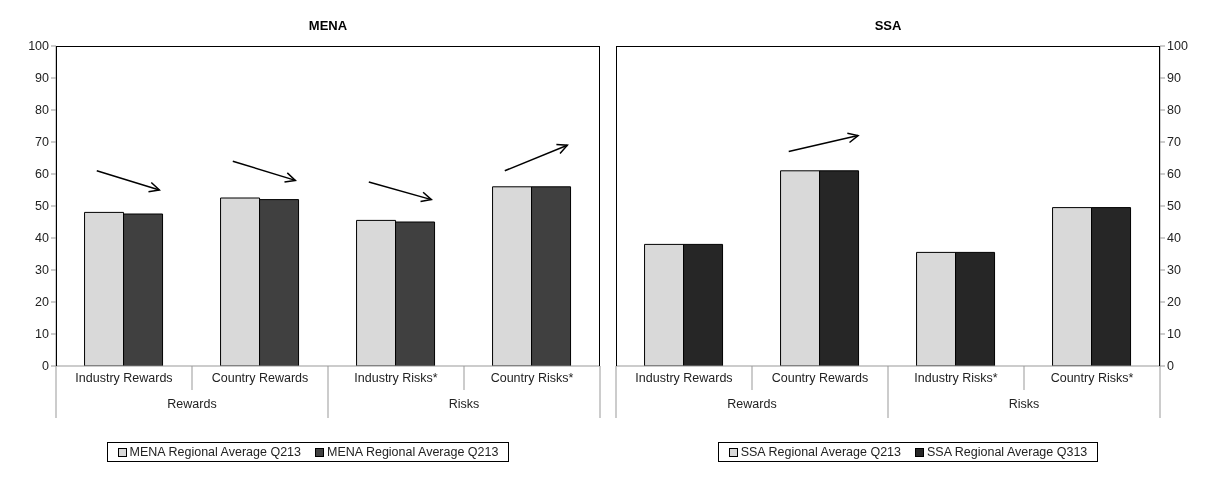  What do you see at coordinates (328, 25) in the screenshot?
I see `chart-title: MENA` at bounding box center [328, 25].